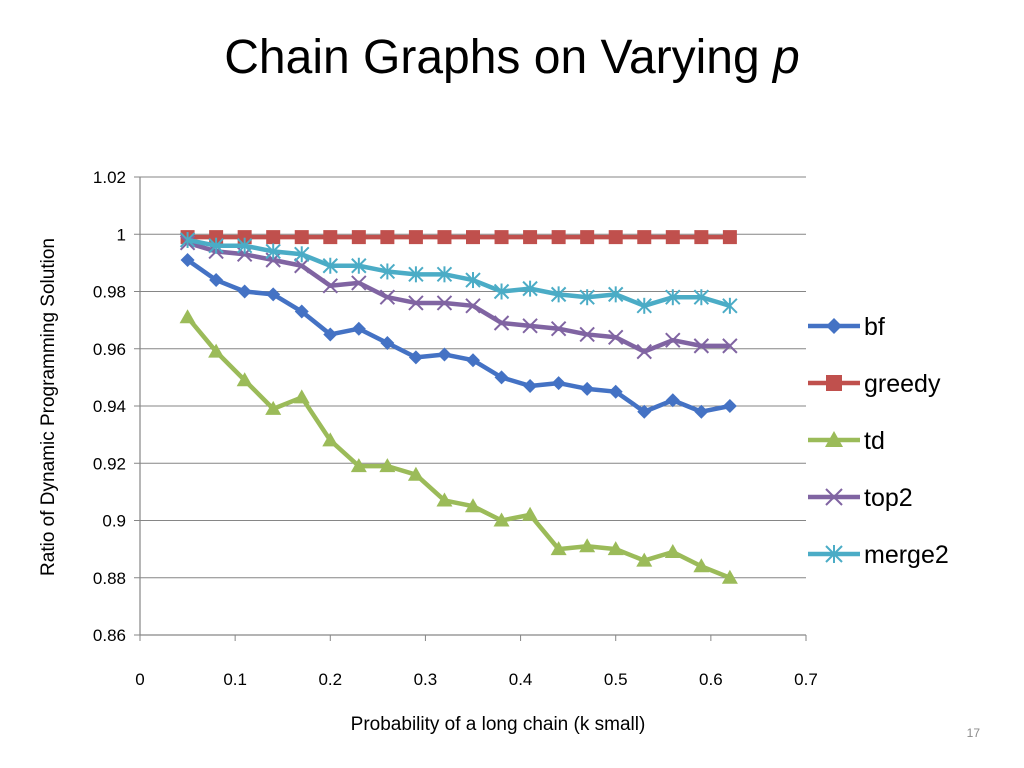  Describe the element at coordinates (109, 349) in the screenshot. I see `y-tick-label: 0.96` at that location.